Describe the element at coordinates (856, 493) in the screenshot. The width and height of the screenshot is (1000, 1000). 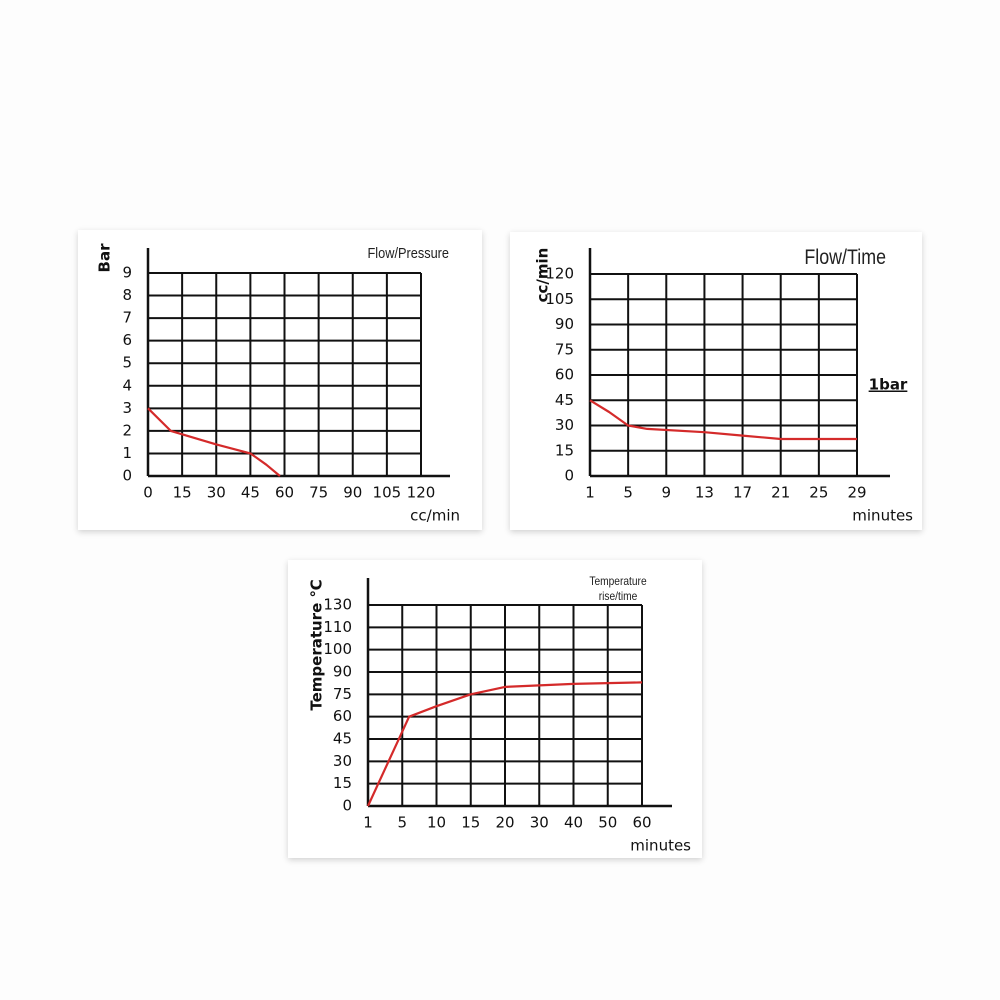
I see `x-tick-label: 29` at that location.